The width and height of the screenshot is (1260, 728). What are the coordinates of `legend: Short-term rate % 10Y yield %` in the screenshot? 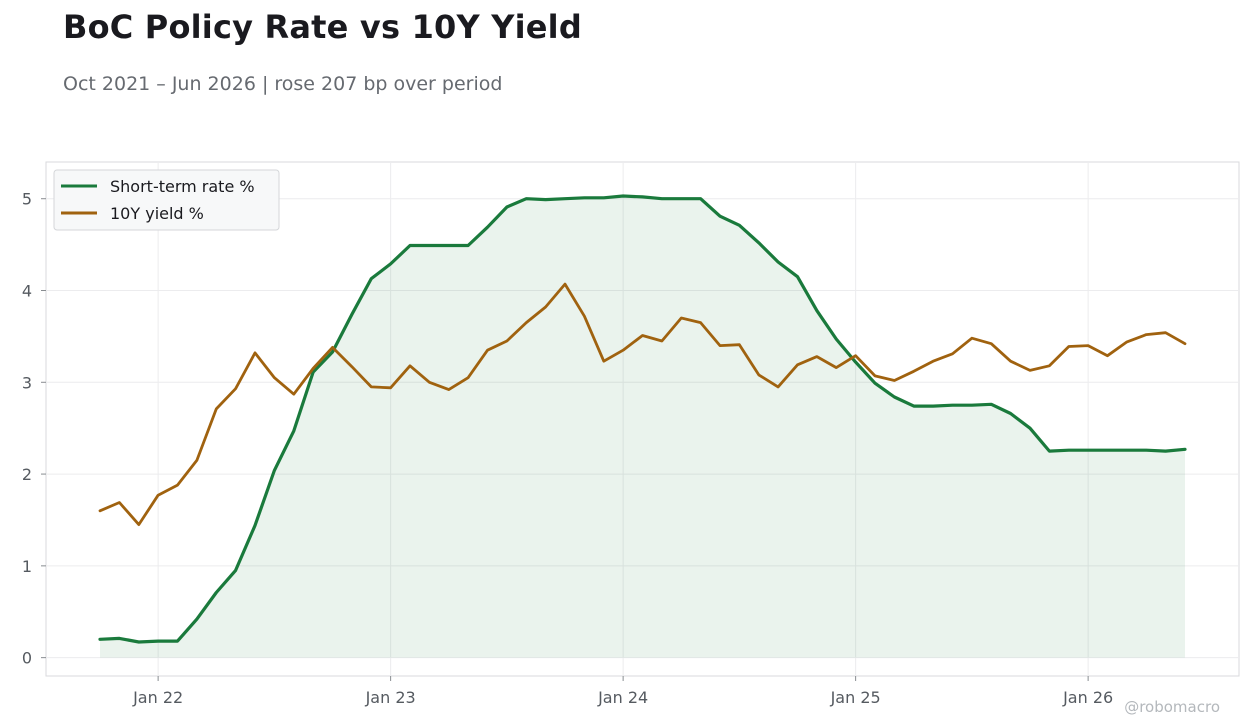 It's located at (166, 200).